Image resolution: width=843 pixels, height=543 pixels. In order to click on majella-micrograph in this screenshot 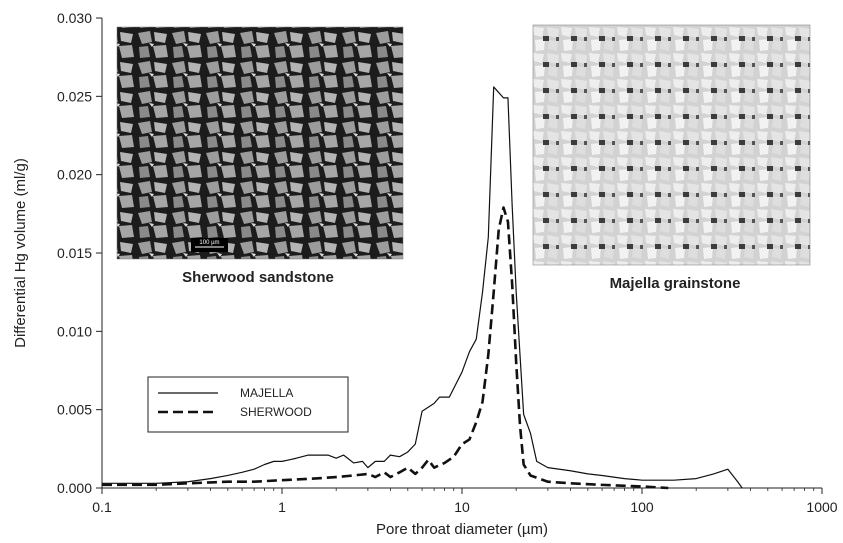, I will do `click(671, 145)`.